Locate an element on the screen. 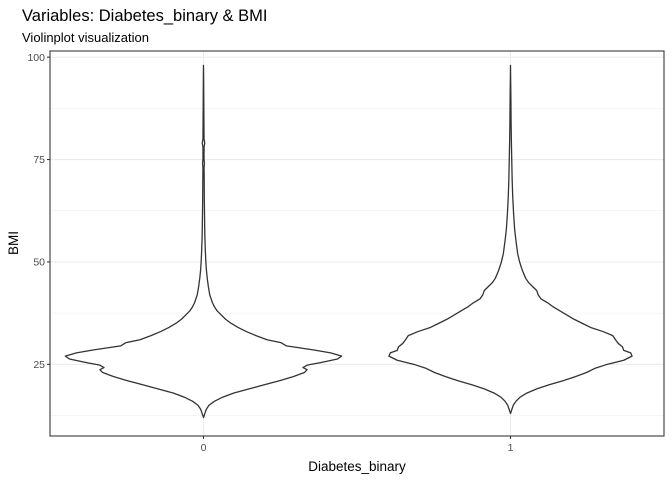 The height and width of the screenshot is (480, 672). y-tick-label: 100 is located at coordinates (36, 58).